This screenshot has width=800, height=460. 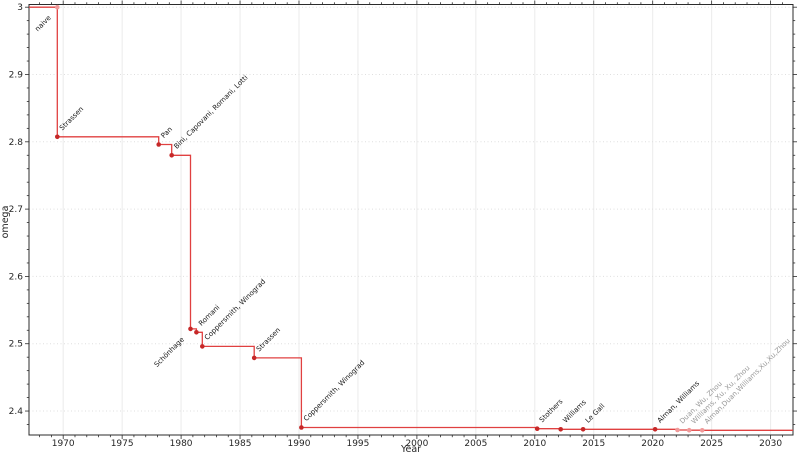 I want to click on point-label: Williams, Xu, Xu, Zhou, so click(x=721, y=395).